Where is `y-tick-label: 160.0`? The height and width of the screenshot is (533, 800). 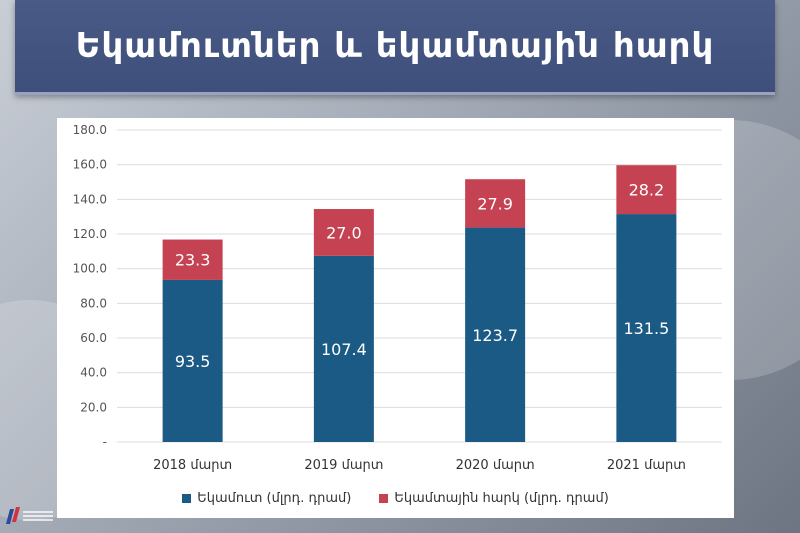 y-tick-label: 160.0 is located at coordinates (90, 165).